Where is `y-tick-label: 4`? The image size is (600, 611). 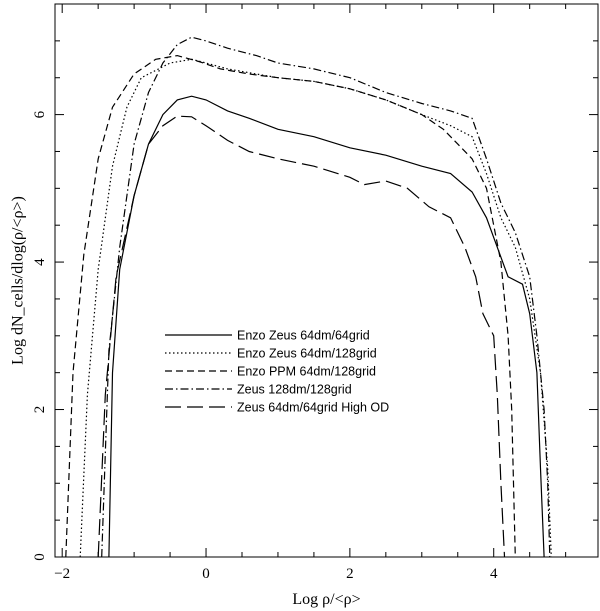
y-tick-label: 4 is located at coordinates (40, 262).